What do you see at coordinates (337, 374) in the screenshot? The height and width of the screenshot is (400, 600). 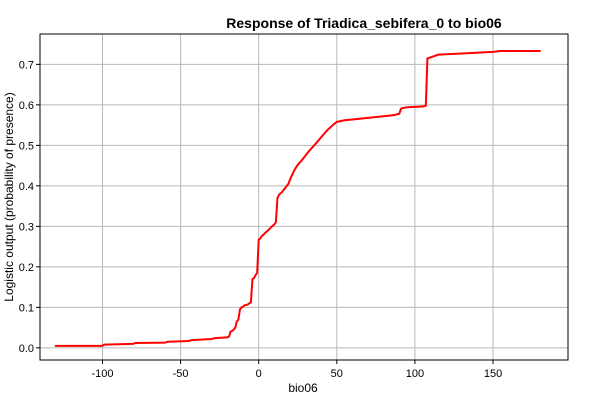 I see `x-tick-label: 50` at bounding box center [337, 374].